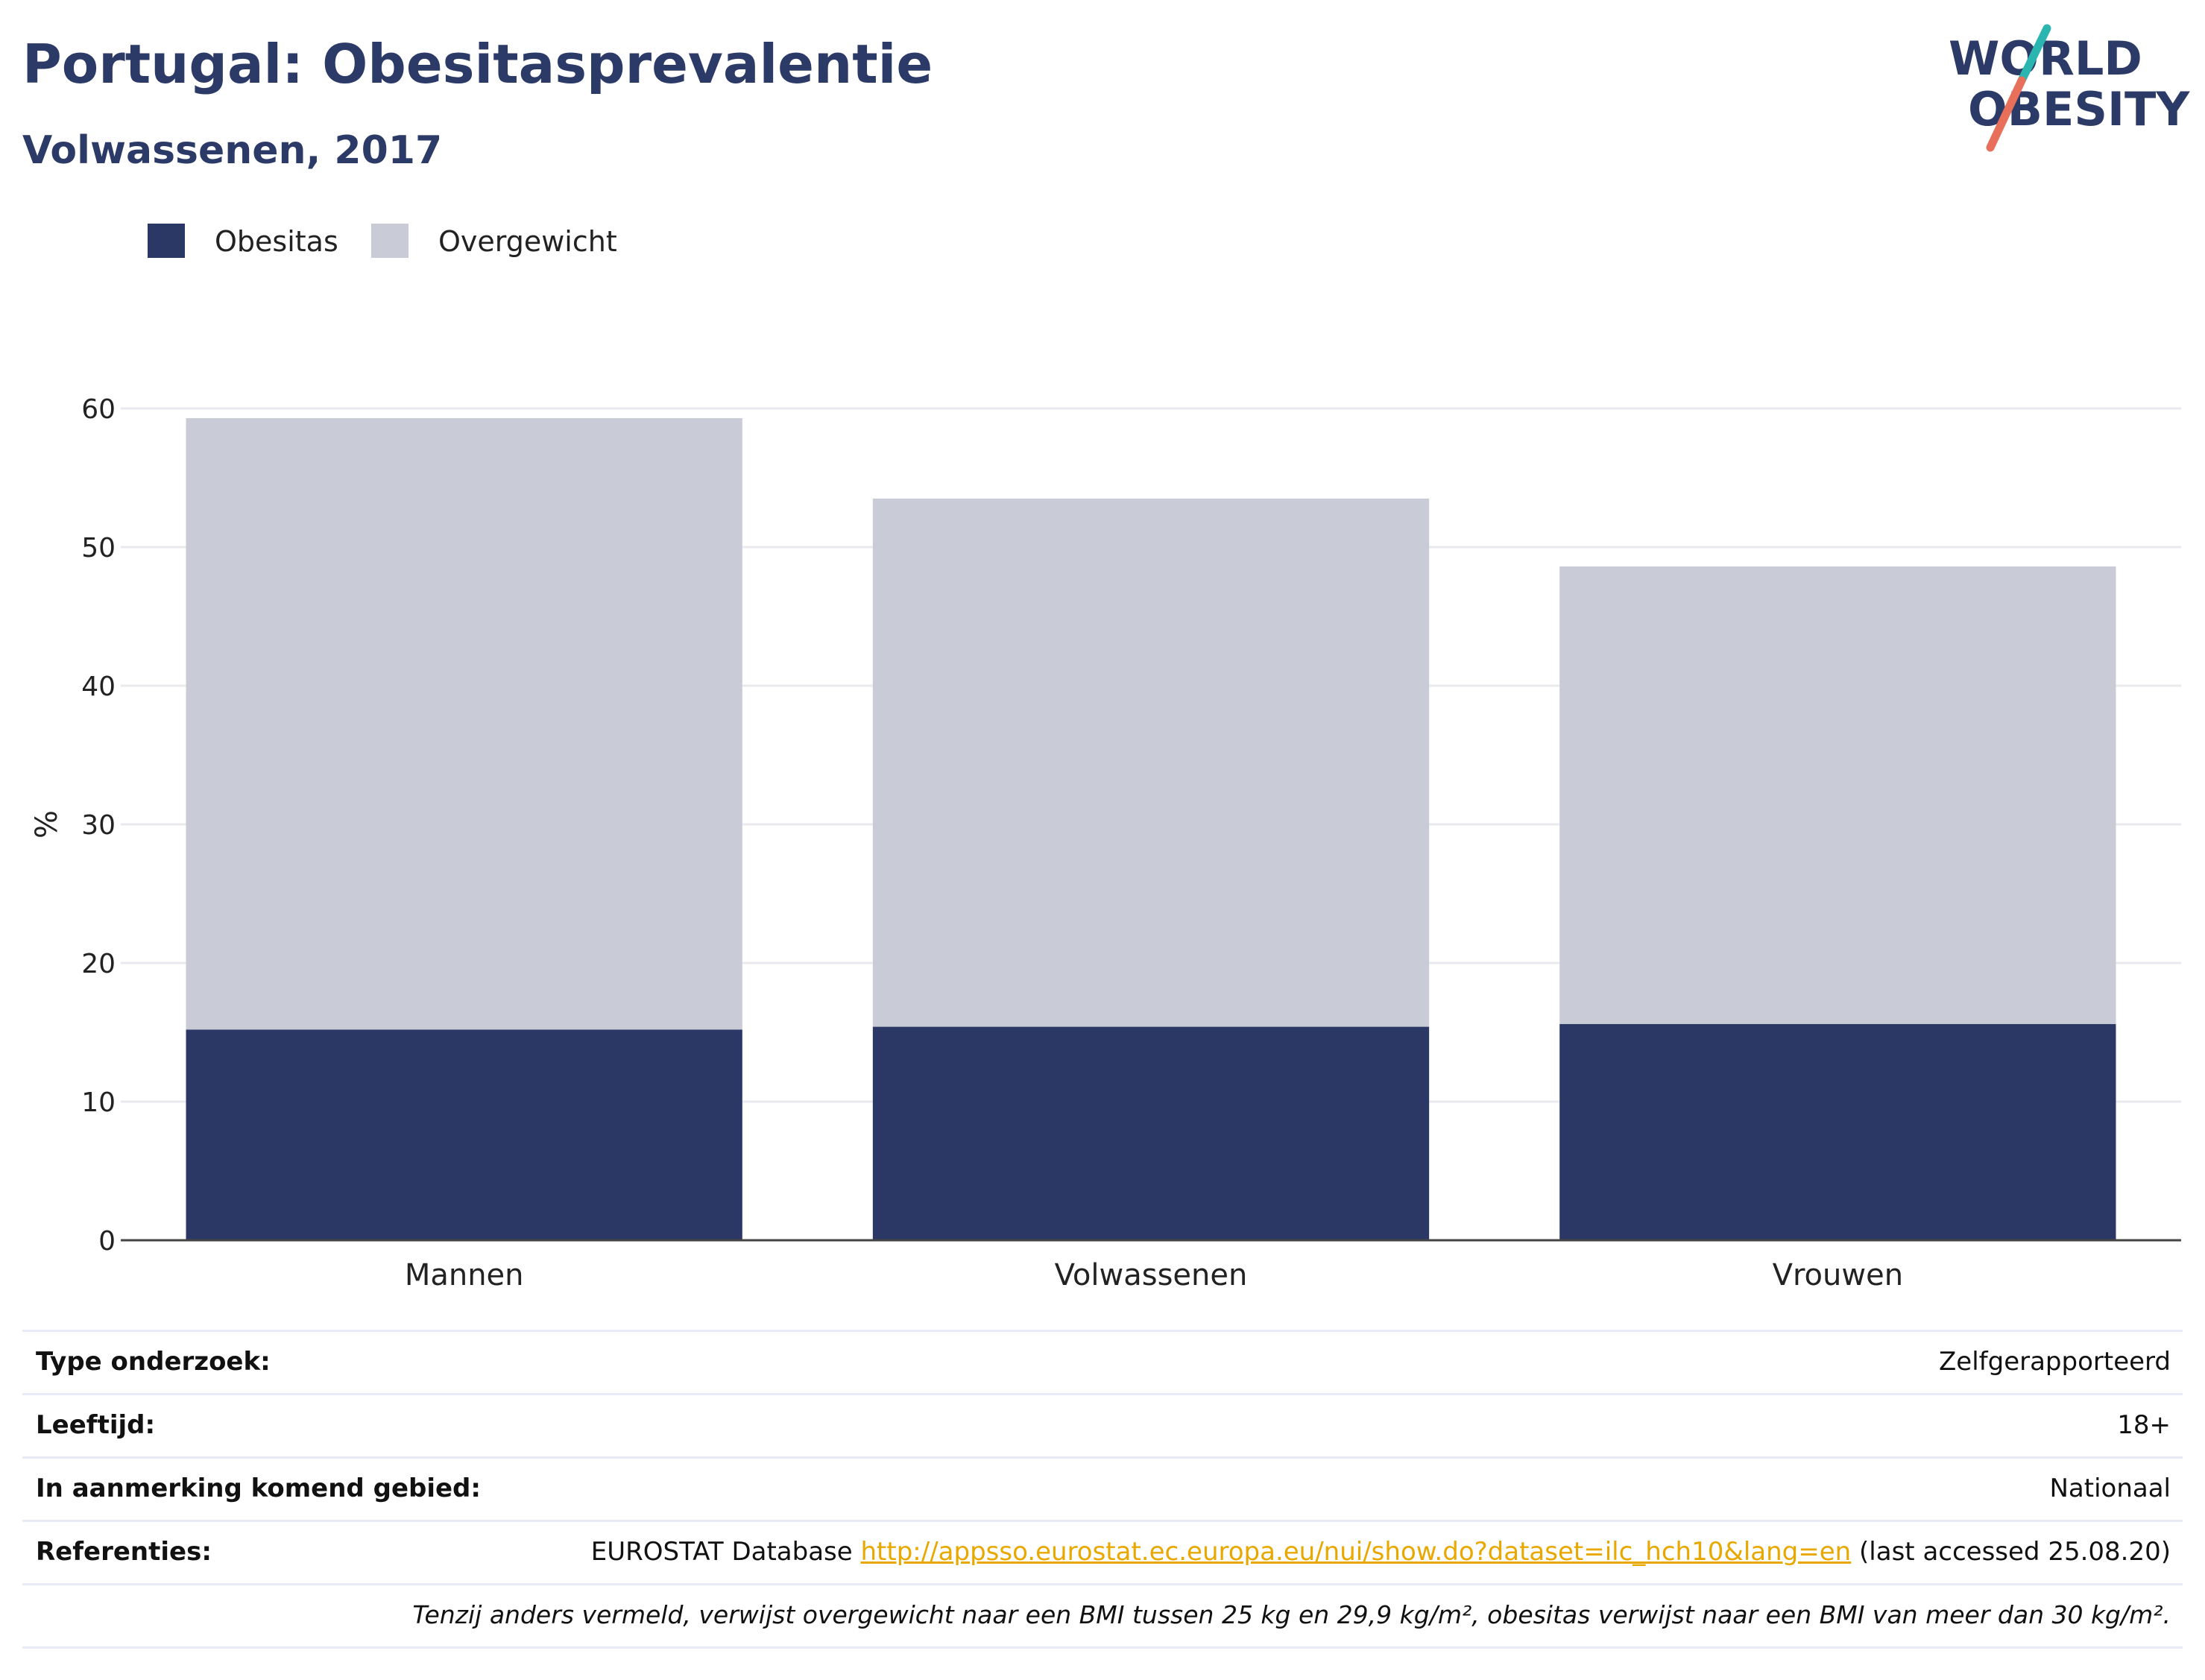 The width and height of the screenshot is (2205, 1680). I want to click on info-row-area: In aanmerking komend gebied: Nationaal, so click(1102, 1488).